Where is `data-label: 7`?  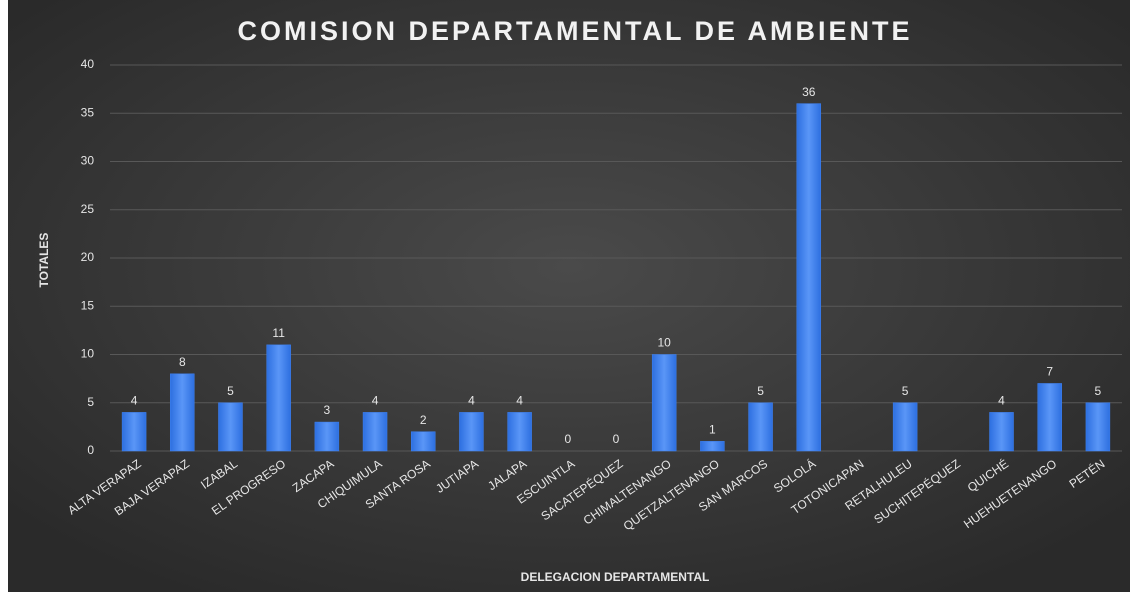
data-label: 7 is located at coordinates (1049, 372).